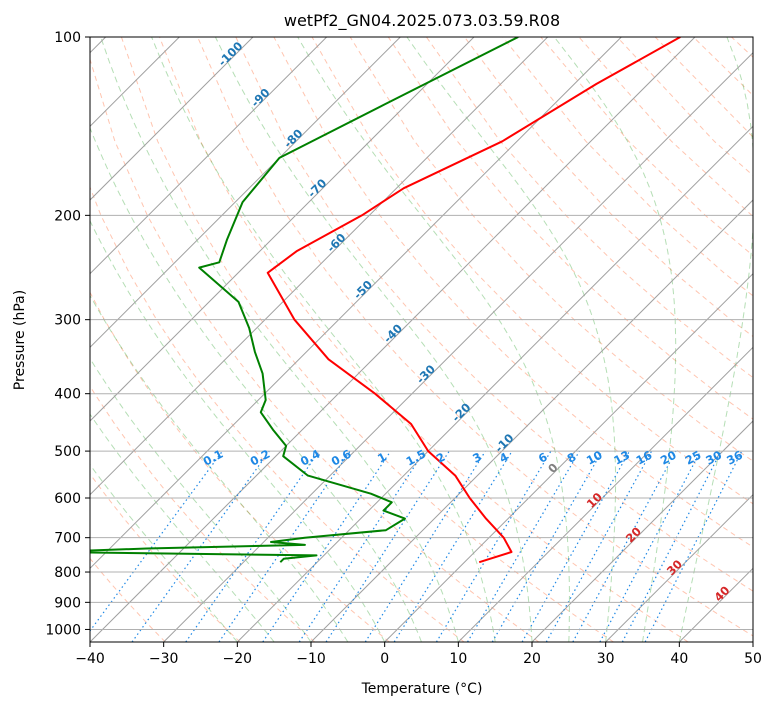 This screenshot has width=775, height=708. Describe the element at coordinates (693, 458) in the screenshot. I see `mixing-ratio-label: 25` at that location.